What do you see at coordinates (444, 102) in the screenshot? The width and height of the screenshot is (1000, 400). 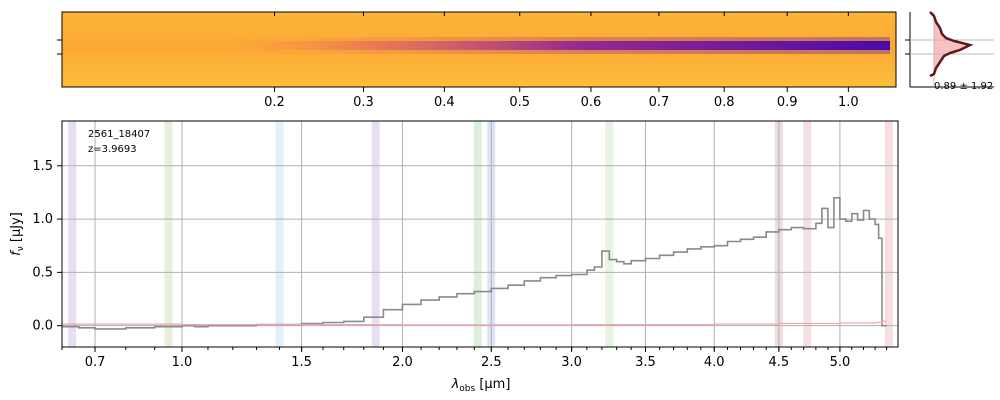 I see `top-tick-label-2: 0.4` at bounding box center [444, 102].